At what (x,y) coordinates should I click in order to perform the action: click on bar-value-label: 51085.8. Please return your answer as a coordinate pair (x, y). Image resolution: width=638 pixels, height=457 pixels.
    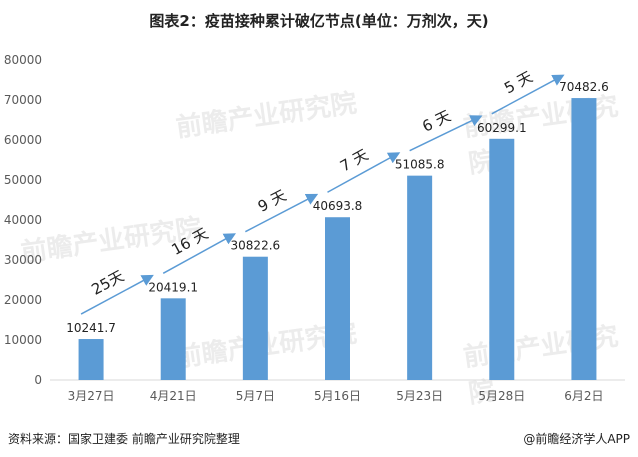
    Looking at the image, I should click on (420, 165).